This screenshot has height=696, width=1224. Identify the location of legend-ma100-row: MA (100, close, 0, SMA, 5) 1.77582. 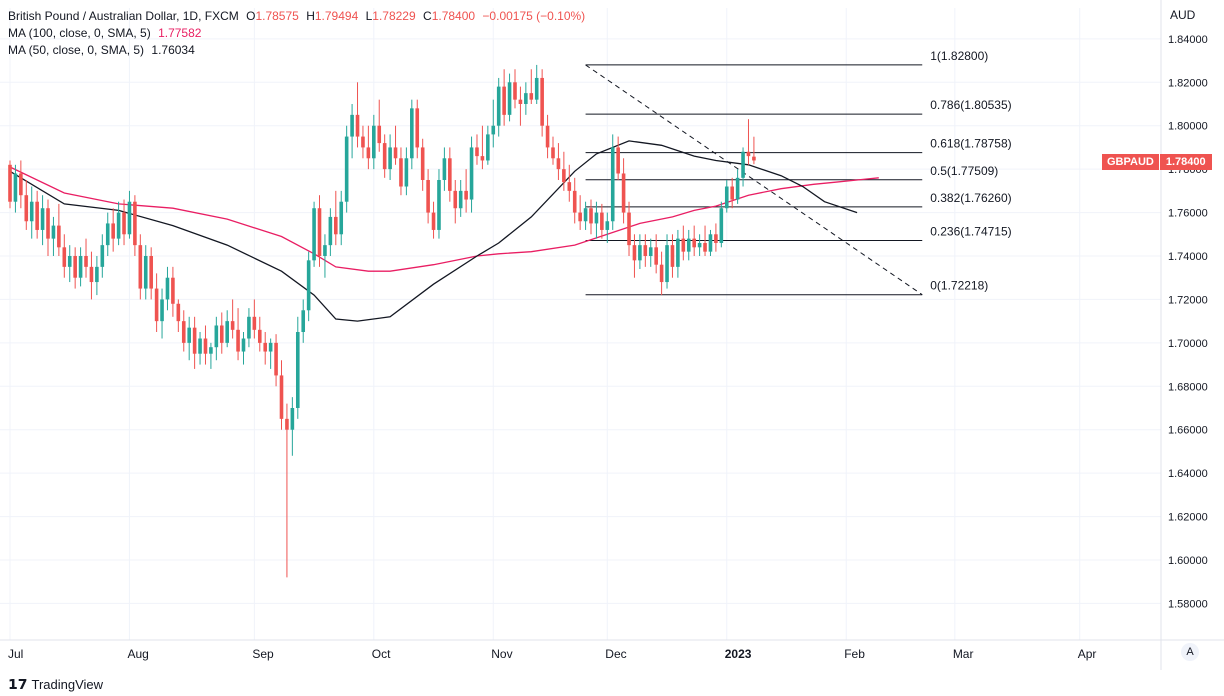
(298, 33).